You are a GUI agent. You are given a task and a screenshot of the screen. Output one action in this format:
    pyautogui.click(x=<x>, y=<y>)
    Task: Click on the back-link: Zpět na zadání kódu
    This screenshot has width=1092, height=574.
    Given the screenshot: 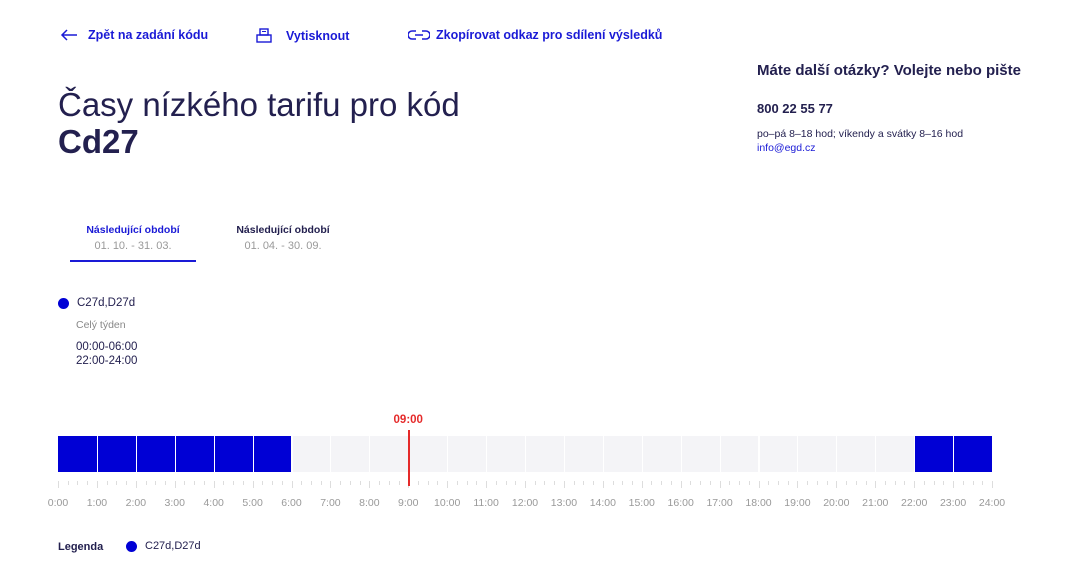 What is the action you would take?
    pyautogui.click(x=134, y=35)
    